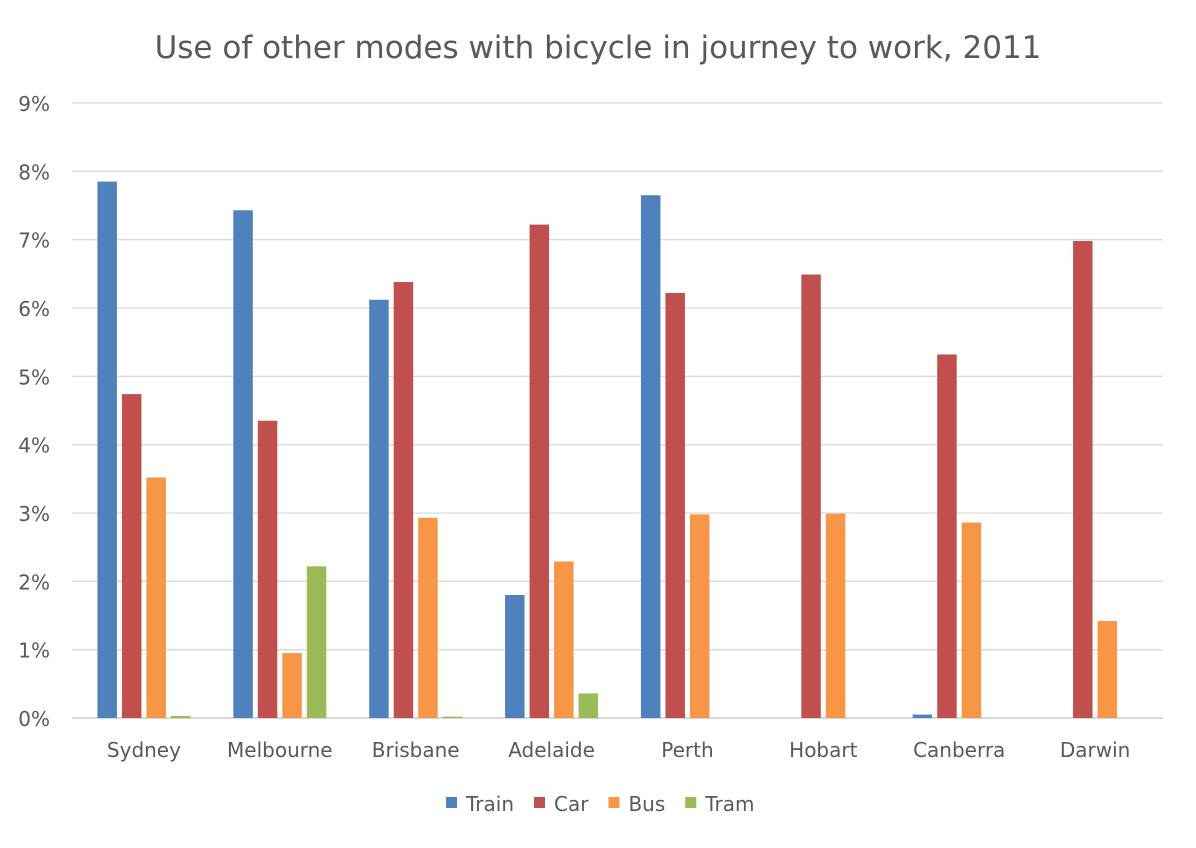 The height and width of the screenshot is (848, 1196). Describe the element at coordinates (34, 172) in the screenshot. I see `y-tick-label: 8%` at that location.